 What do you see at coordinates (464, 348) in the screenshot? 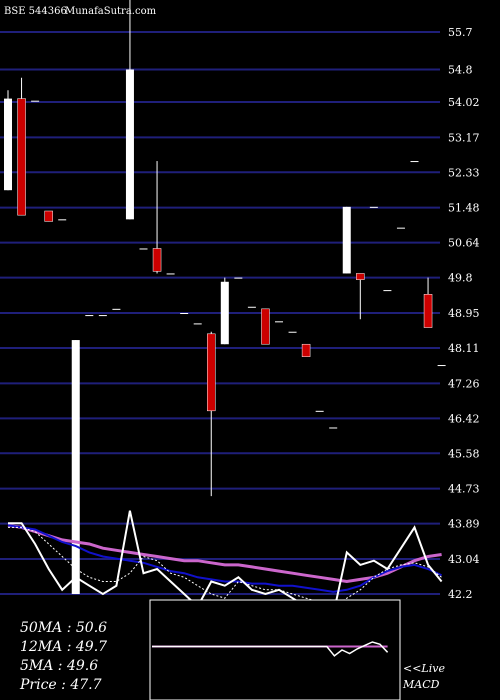
I see `y-tick-label: 48.11` at bounding box center [464, 348].